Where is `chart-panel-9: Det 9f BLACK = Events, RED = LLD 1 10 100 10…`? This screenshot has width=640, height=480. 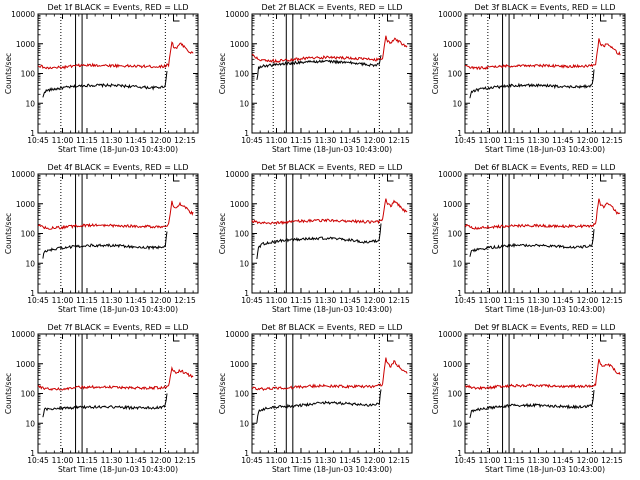
chart-panel-9: Det 9f BLACK = Events, RED = LLD 1 10 100 10… is located at coordinates (528, 398).